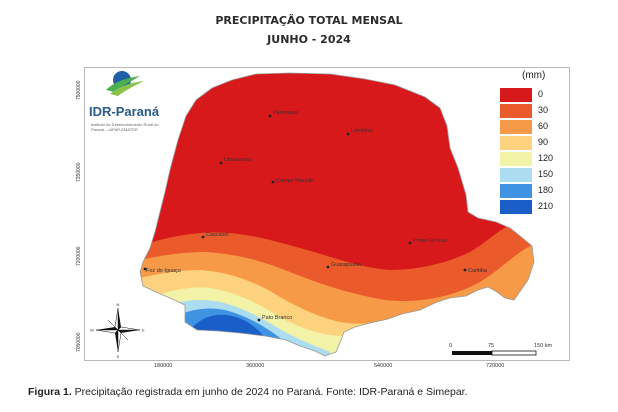 The image size is (618, 412). What do you see at coordinates (329, 366) in the screenshot?
I see `x-axis: 180000 360000 540000 720000` at bounding box center [329, 366].